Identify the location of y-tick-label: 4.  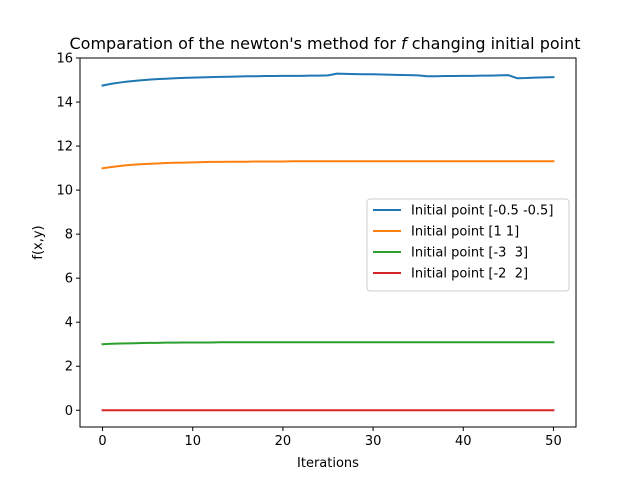
(69, 323).